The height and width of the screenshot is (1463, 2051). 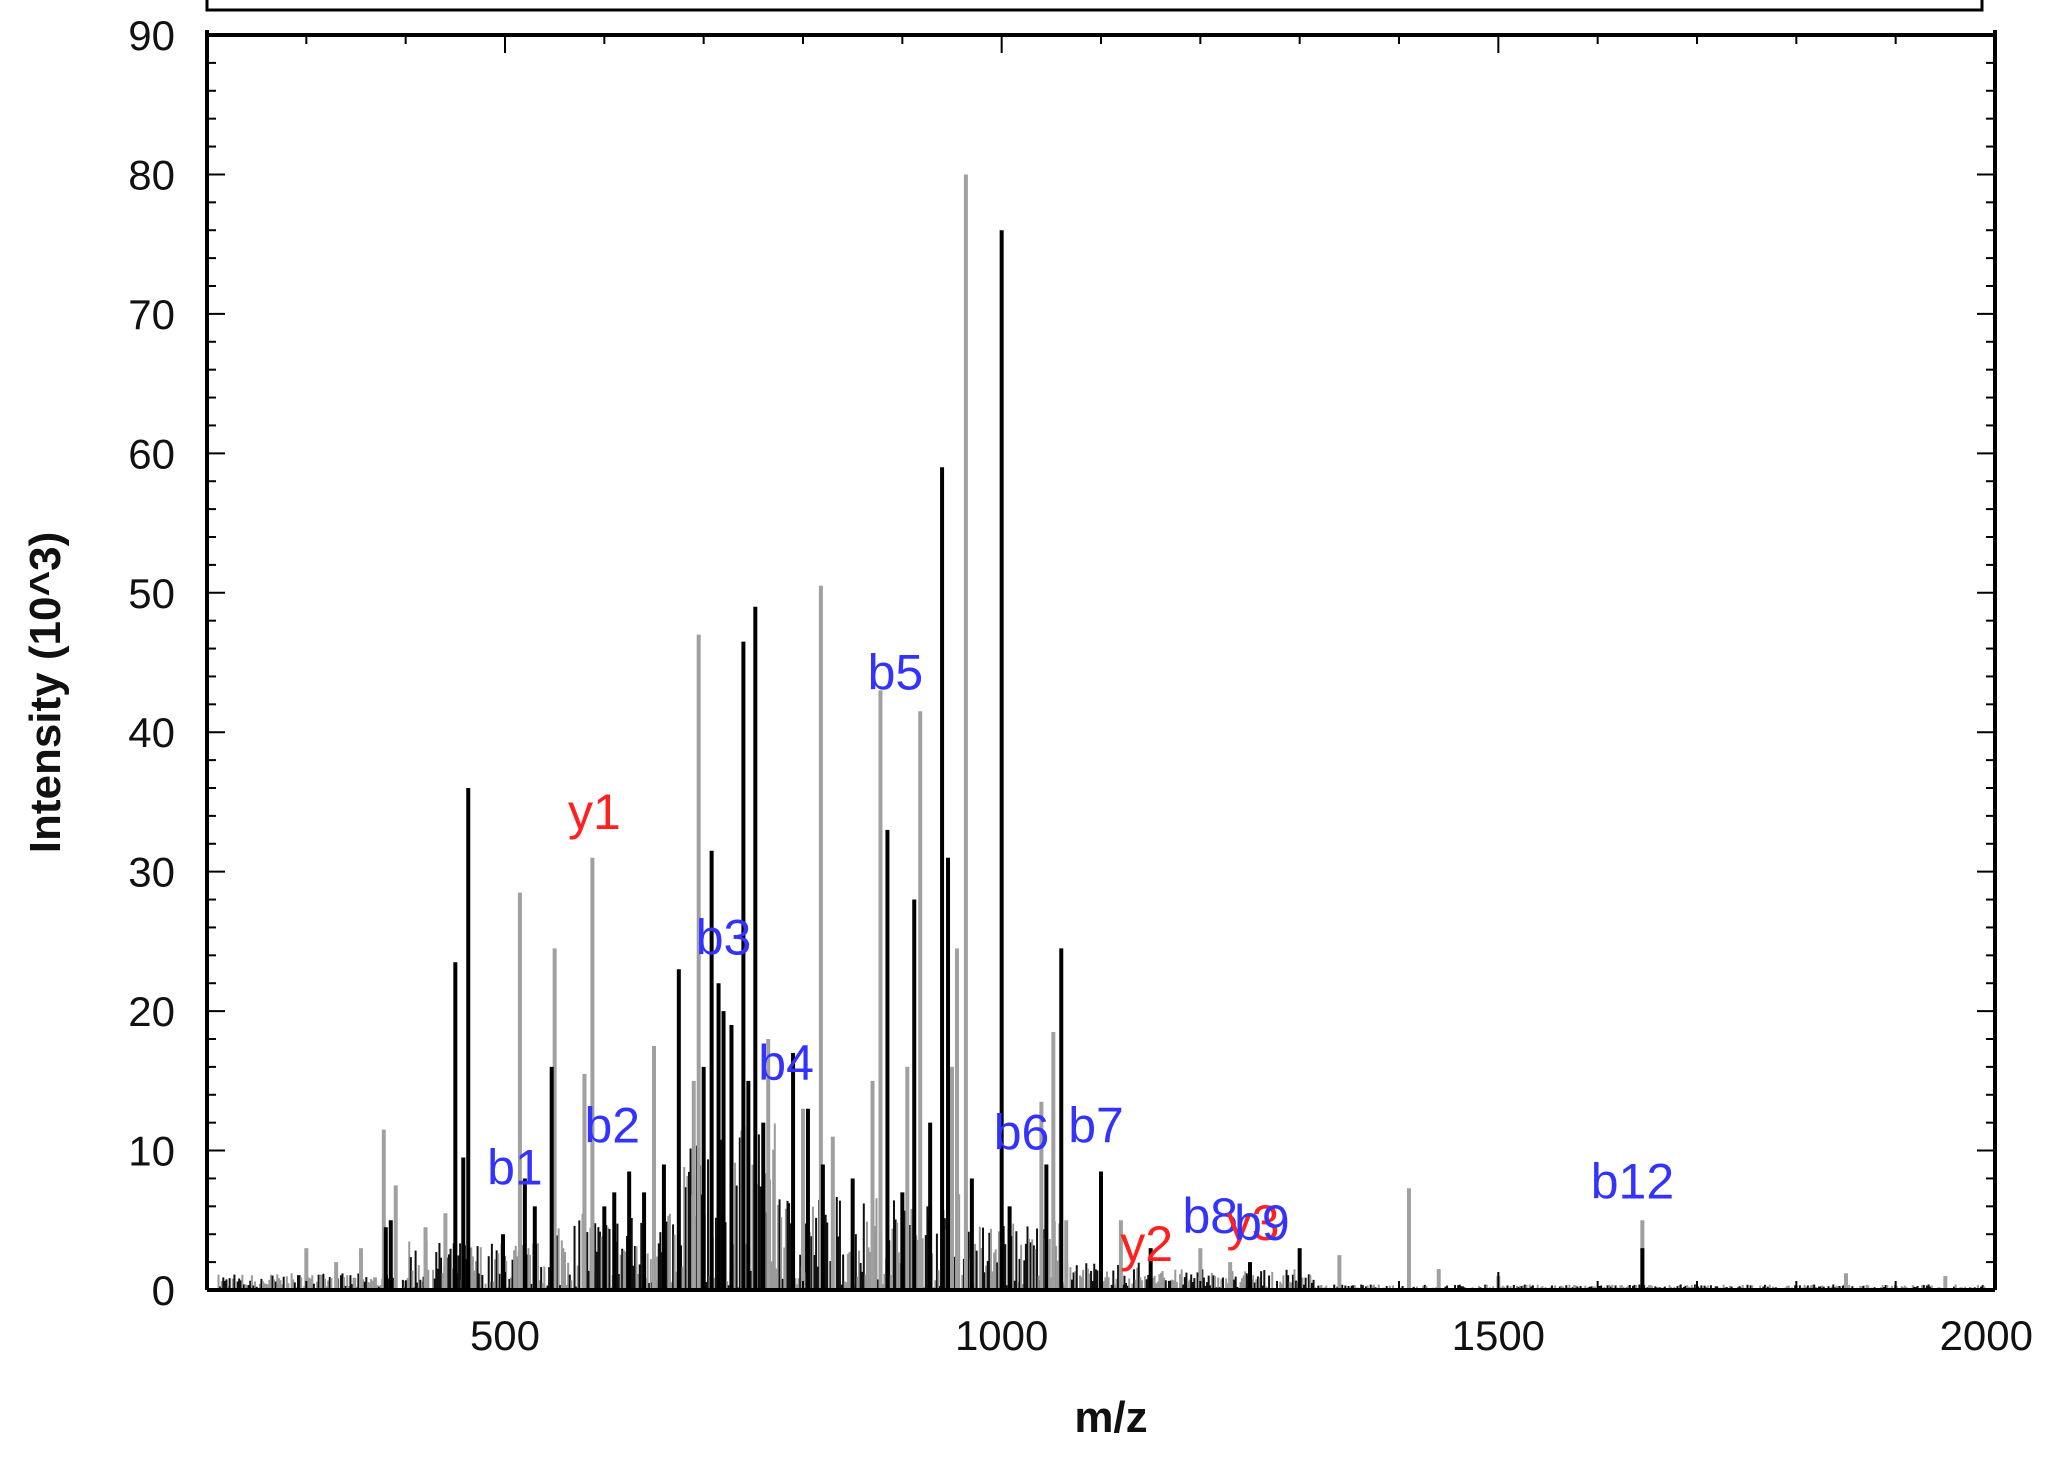 I want to click on y-tick-label: 0, so click(x=163, y=1290).